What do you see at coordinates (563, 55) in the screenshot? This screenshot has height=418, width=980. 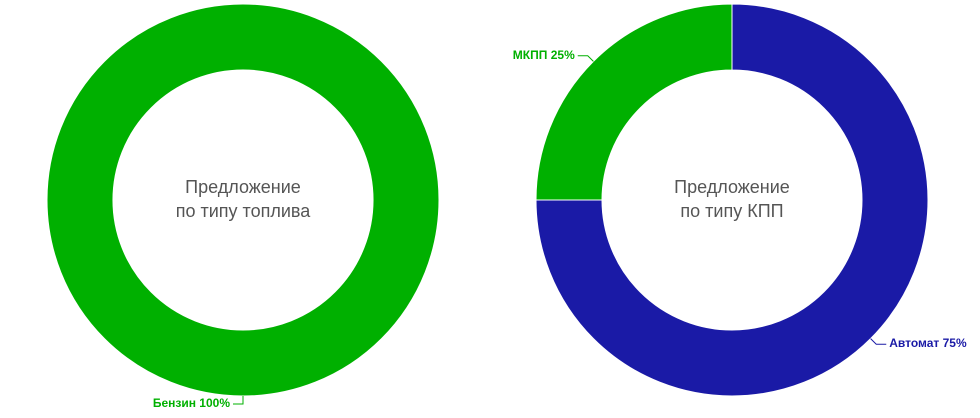 I see `label-value: 25%` at bounding box center [563, 55].